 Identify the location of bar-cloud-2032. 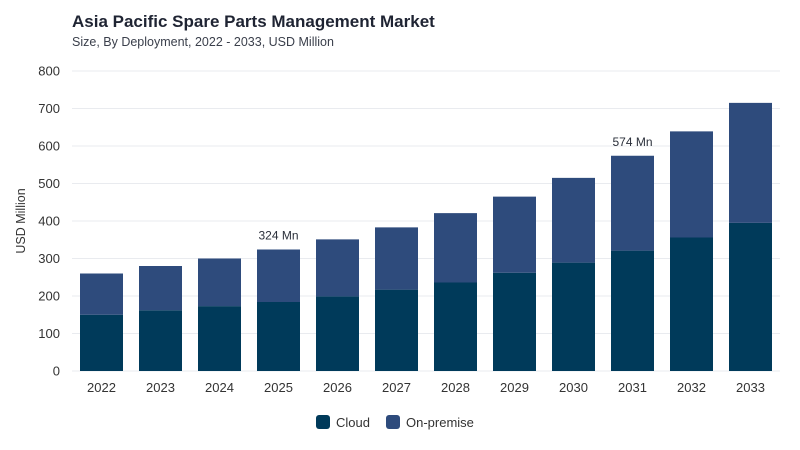
(691, 304).